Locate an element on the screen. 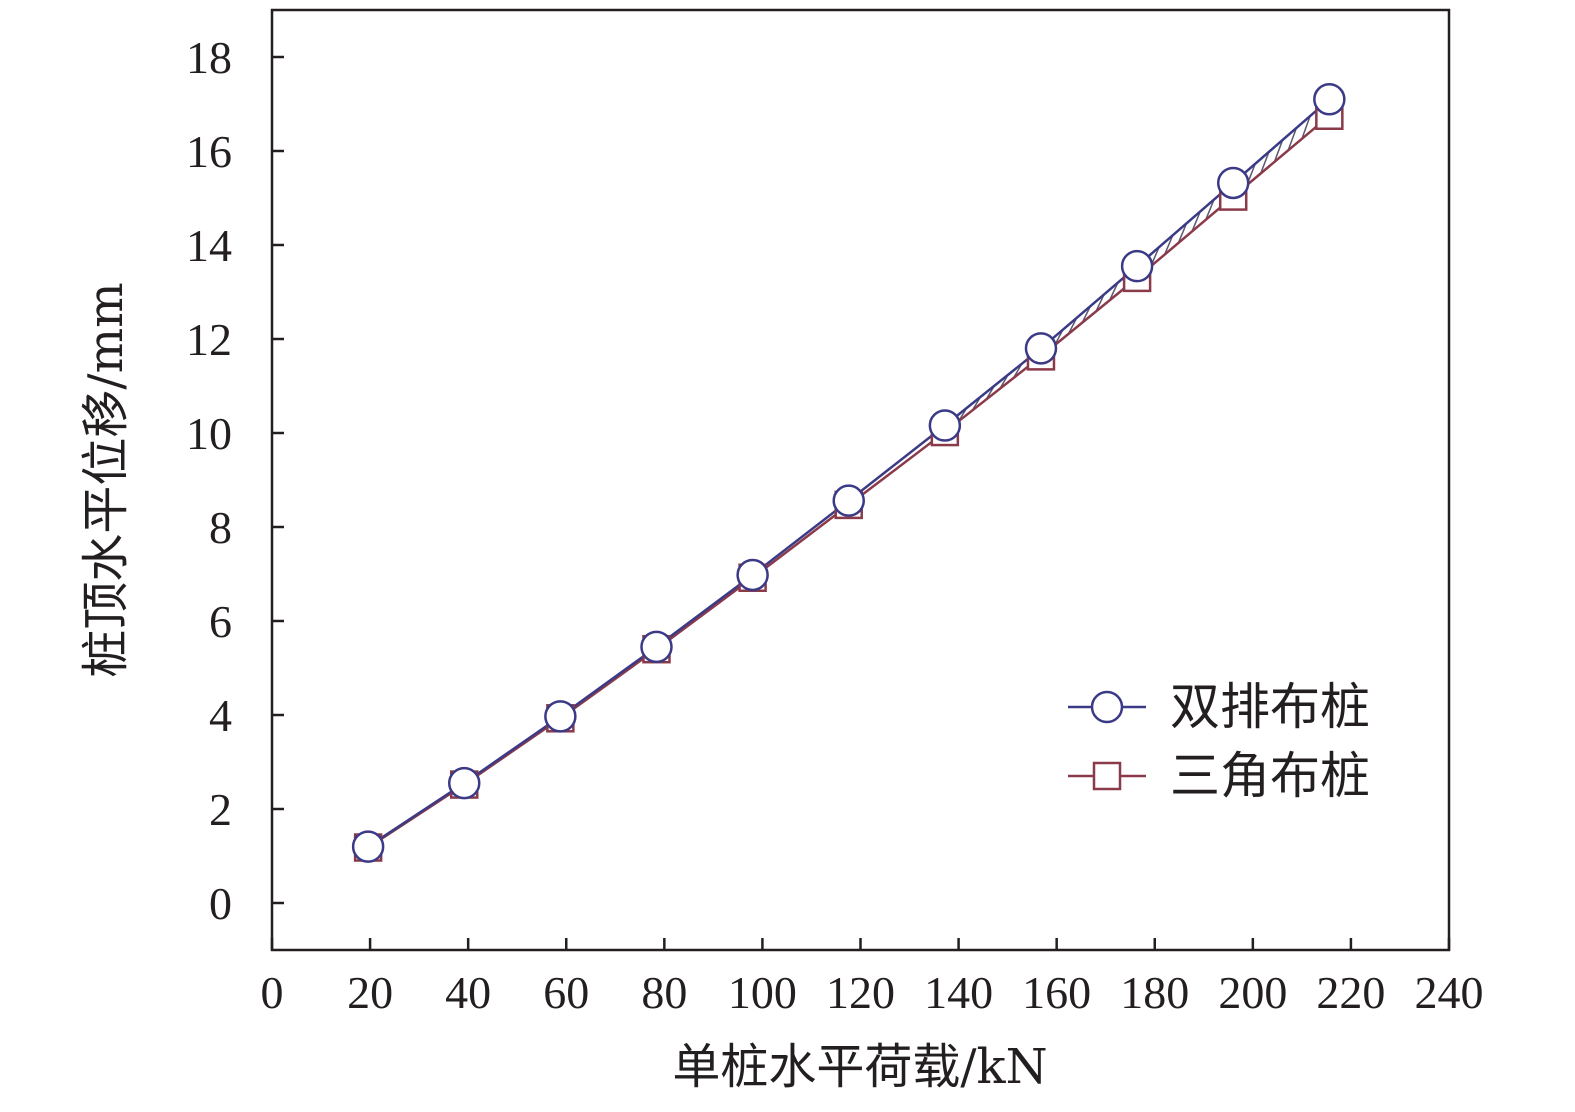 The width and height of the screenshot is (1575, 1112). x-tick-label: 220 is located at coordinates (1350, 992).